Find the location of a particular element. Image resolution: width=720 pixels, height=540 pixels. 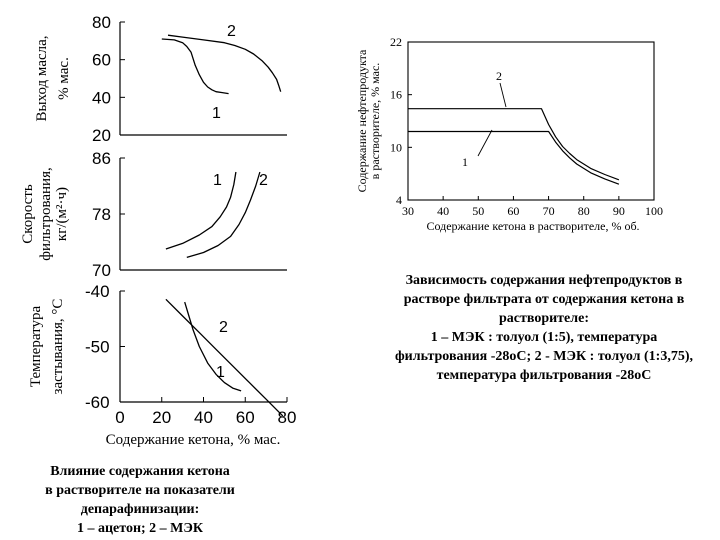

curve-2-leader-line is located at coordinates (503, 95).